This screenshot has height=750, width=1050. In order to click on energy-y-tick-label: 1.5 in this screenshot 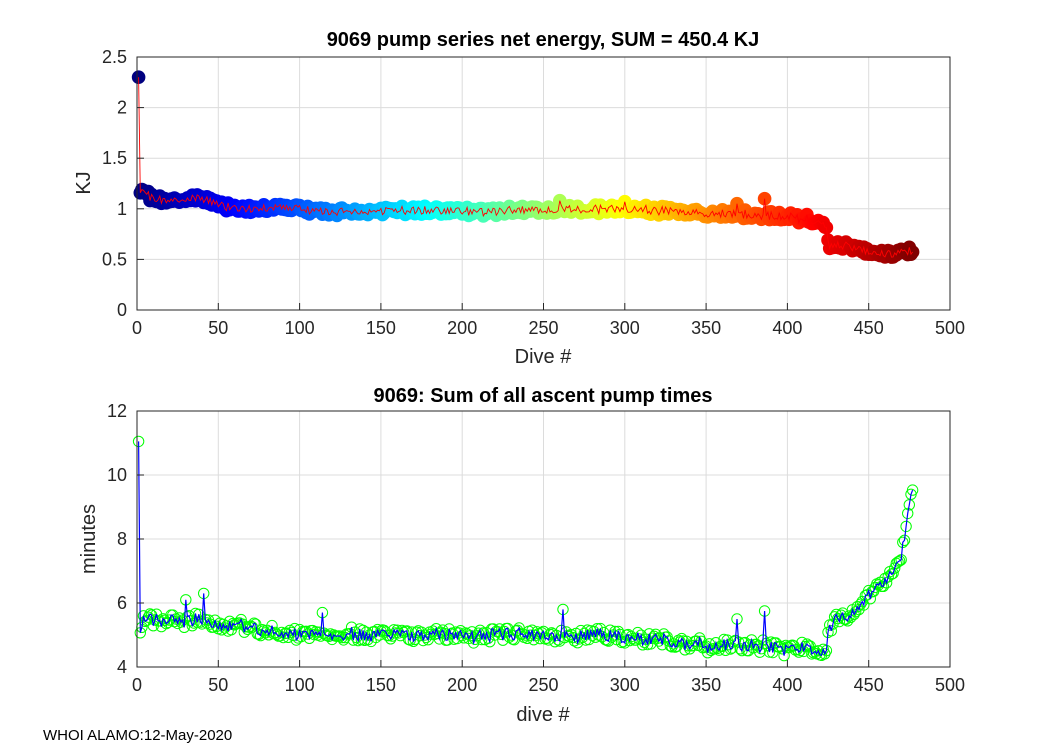, I will do `click(114, 158)`.